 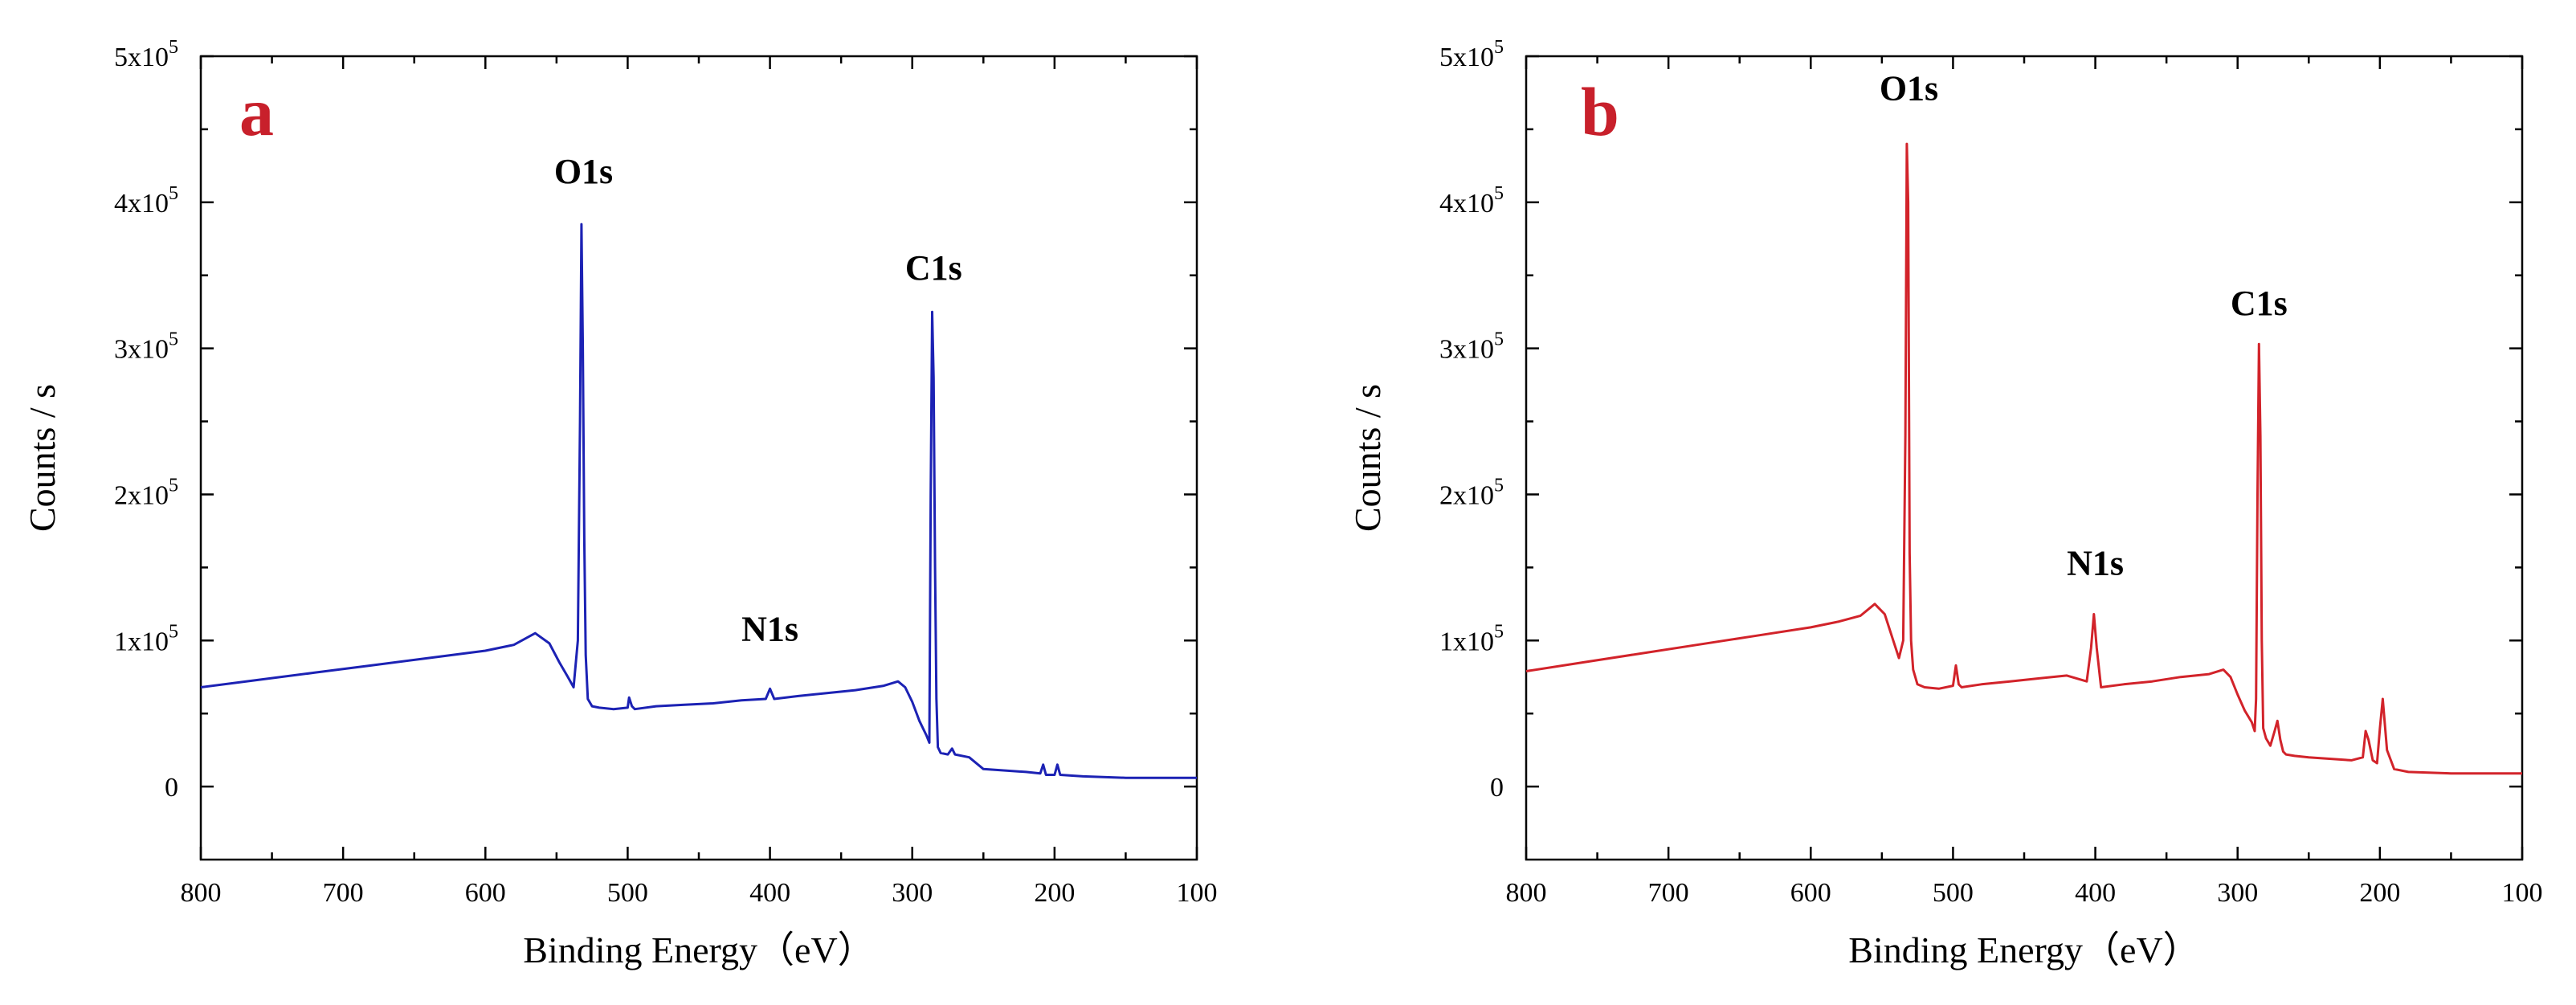 What do you see at coordinates (1600, 111) in the screenshot?
I see `panel-letter: b` at bounding box center [1600, 111].